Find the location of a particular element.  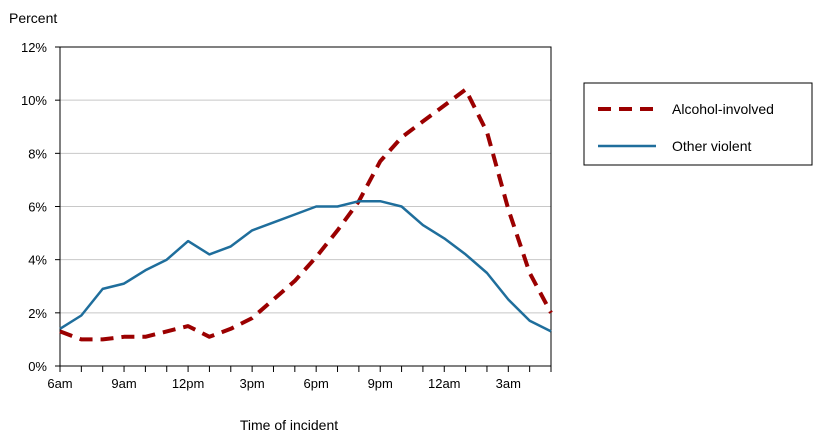

y-tick-label: 2% is located at coordinates (37, 313).